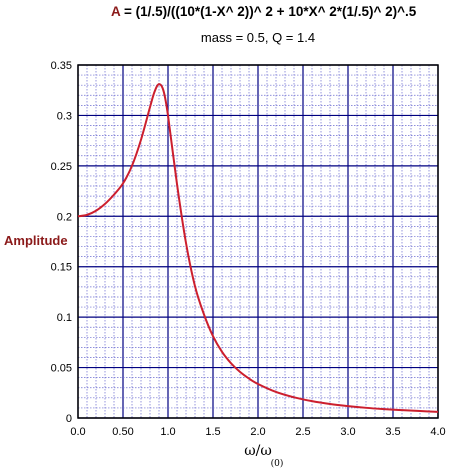  What do you see at coordinates (122, 432) in the screenshot?
I see `x-tick-label: 0.50` at bounding box center [122, 432].